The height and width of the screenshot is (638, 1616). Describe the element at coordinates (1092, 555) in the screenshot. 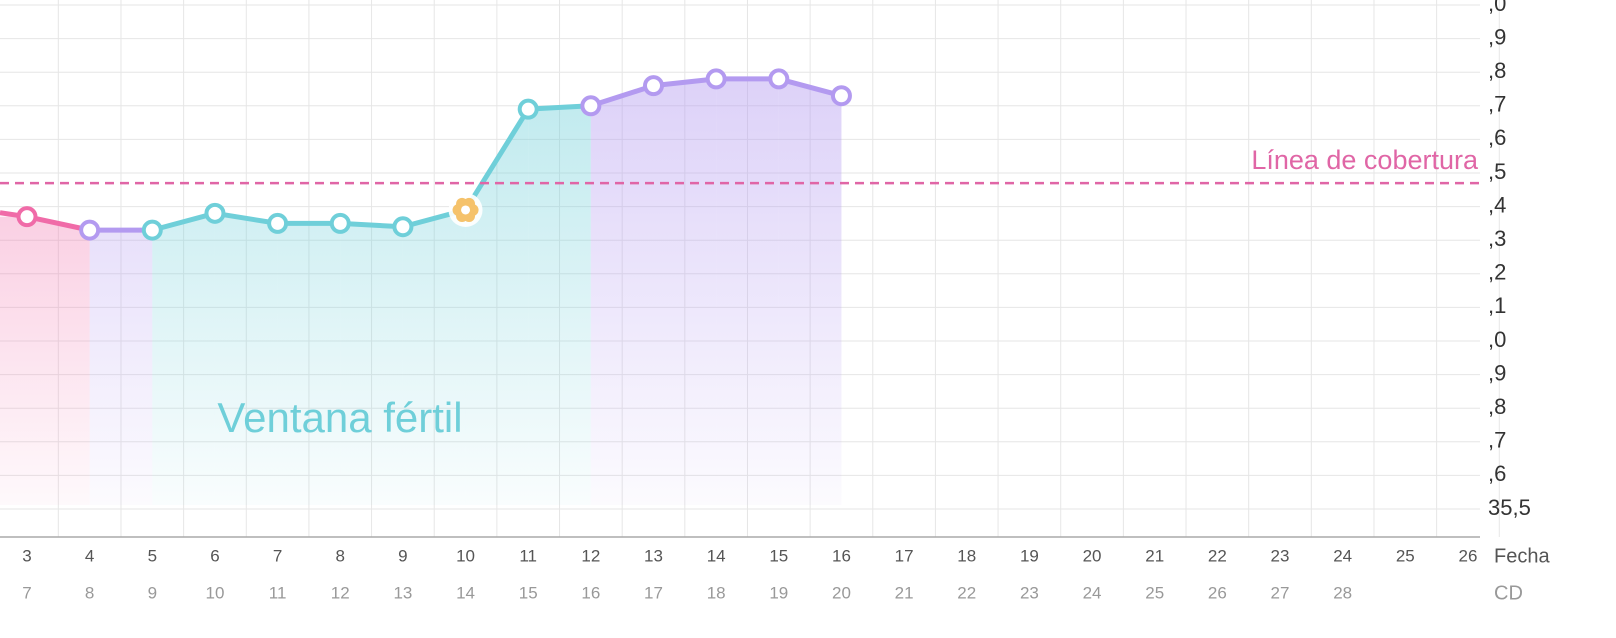

I see `x-tick-label: 20` at that location.